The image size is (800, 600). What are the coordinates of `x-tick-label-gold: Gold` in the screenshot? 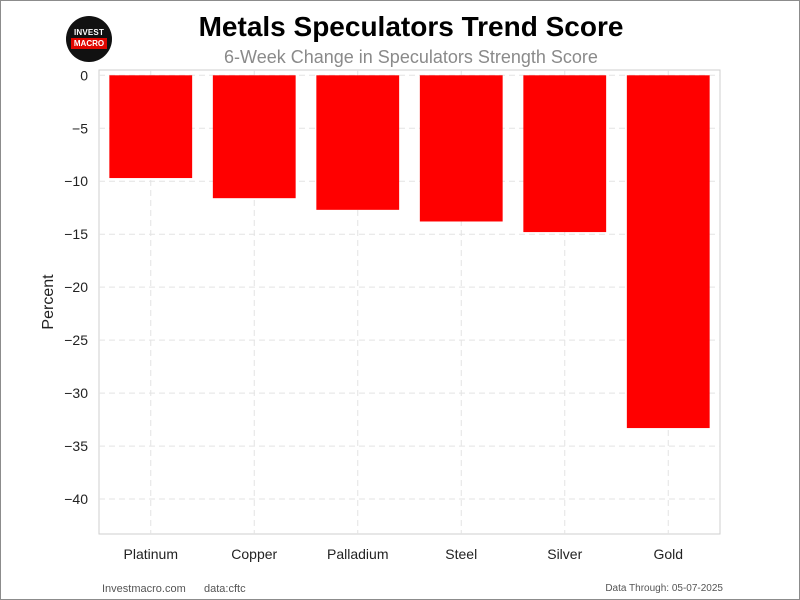 It's located at (668, 554).